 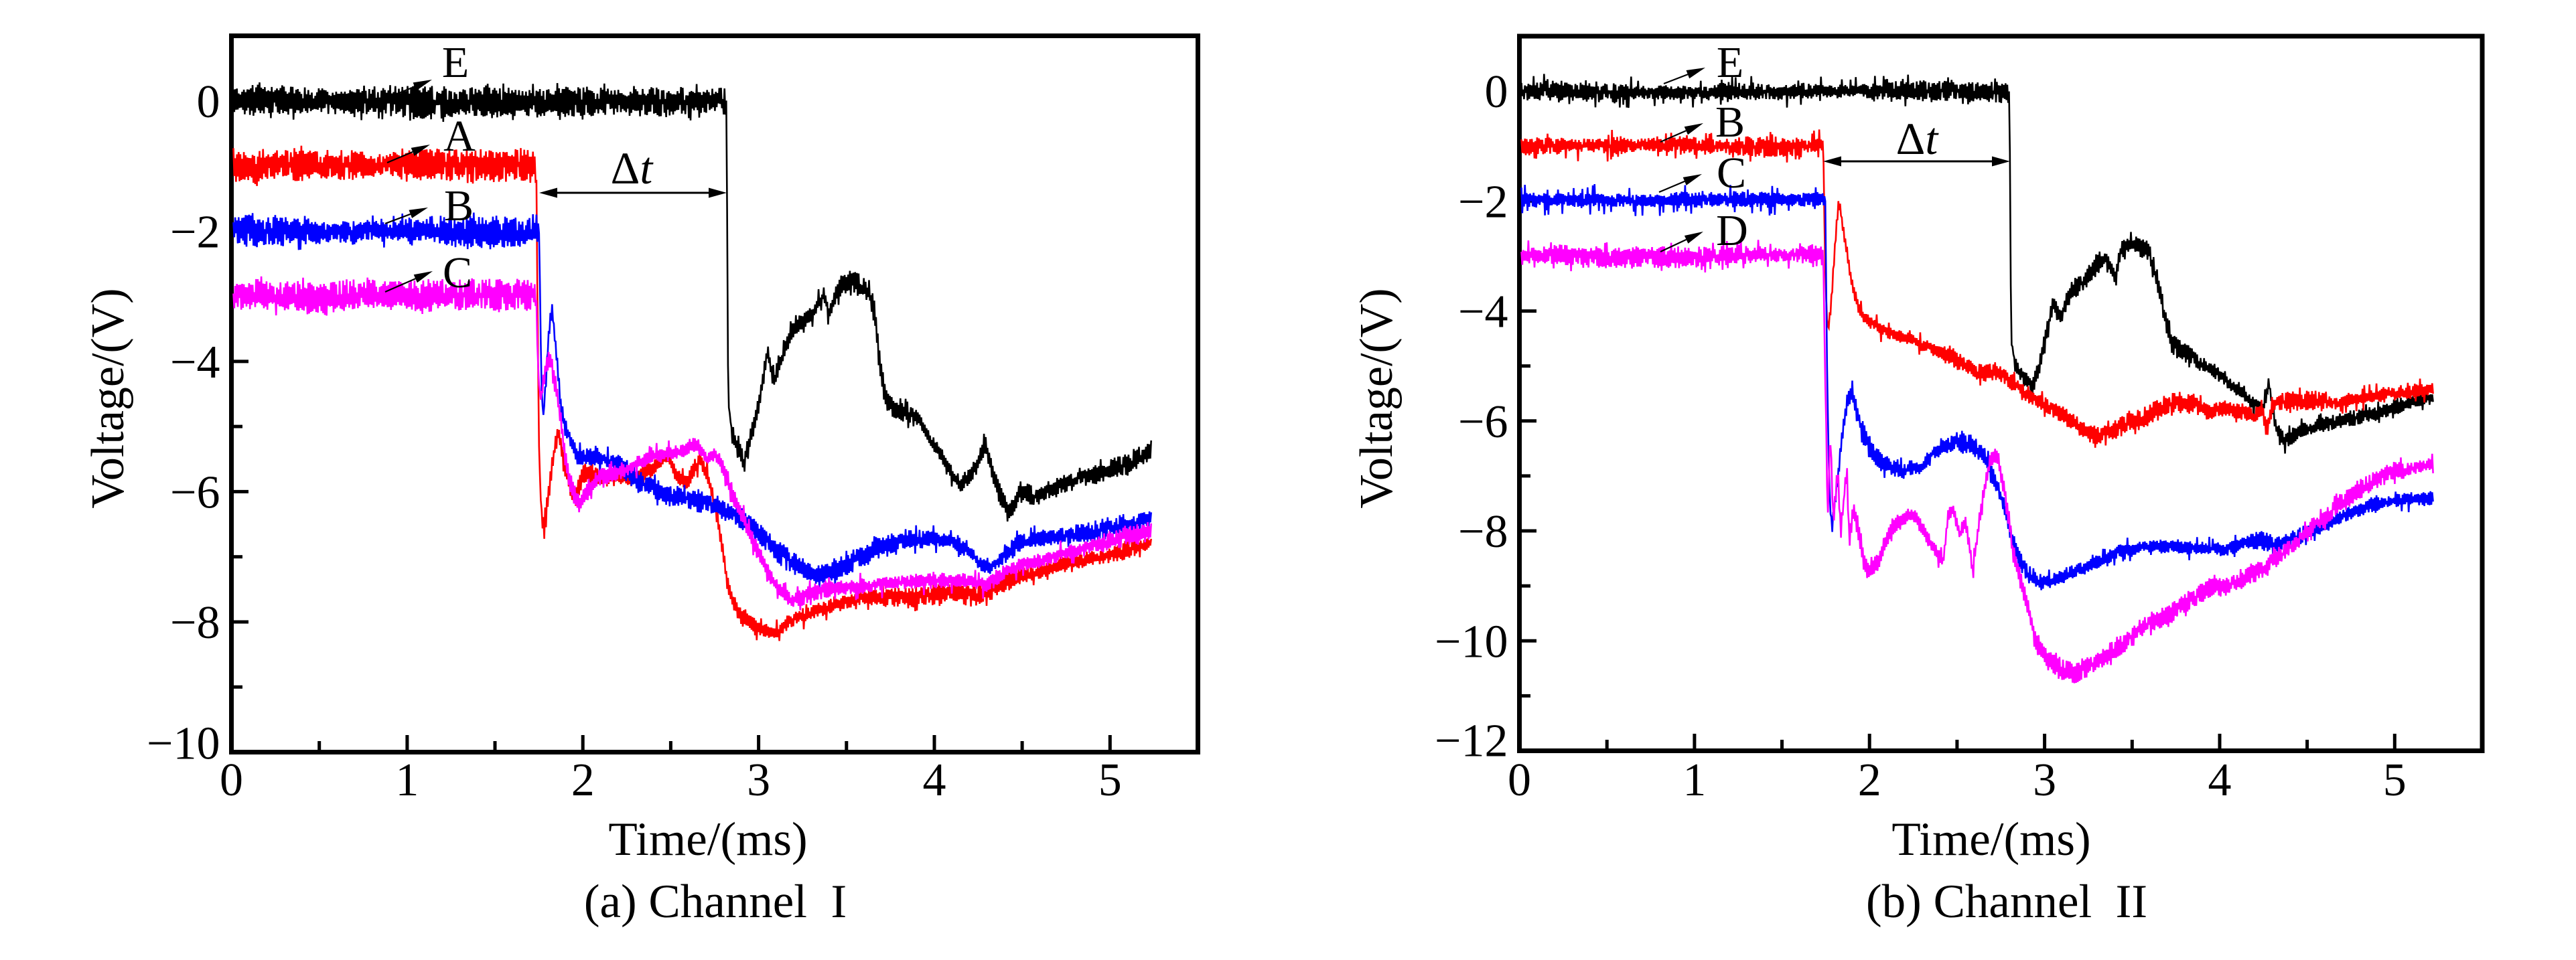 I want to click on svg-text: −12, so click(x=1471, y=741).